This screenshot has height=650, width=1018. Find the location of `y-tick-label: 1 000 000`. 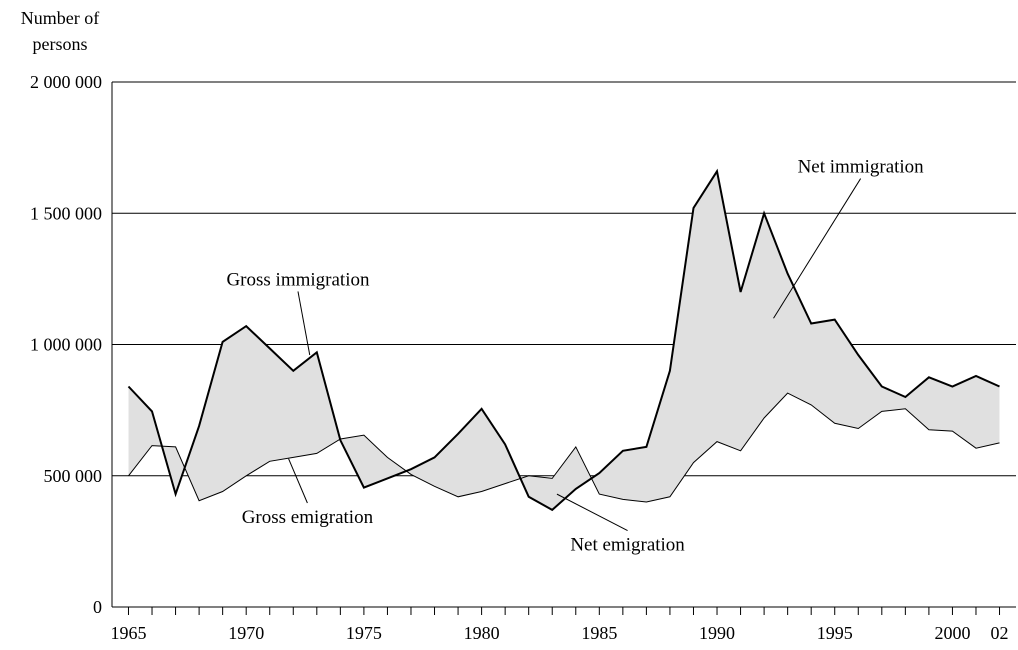

y-tick-label: 1 000 000 is located at coordinates (66, 345).